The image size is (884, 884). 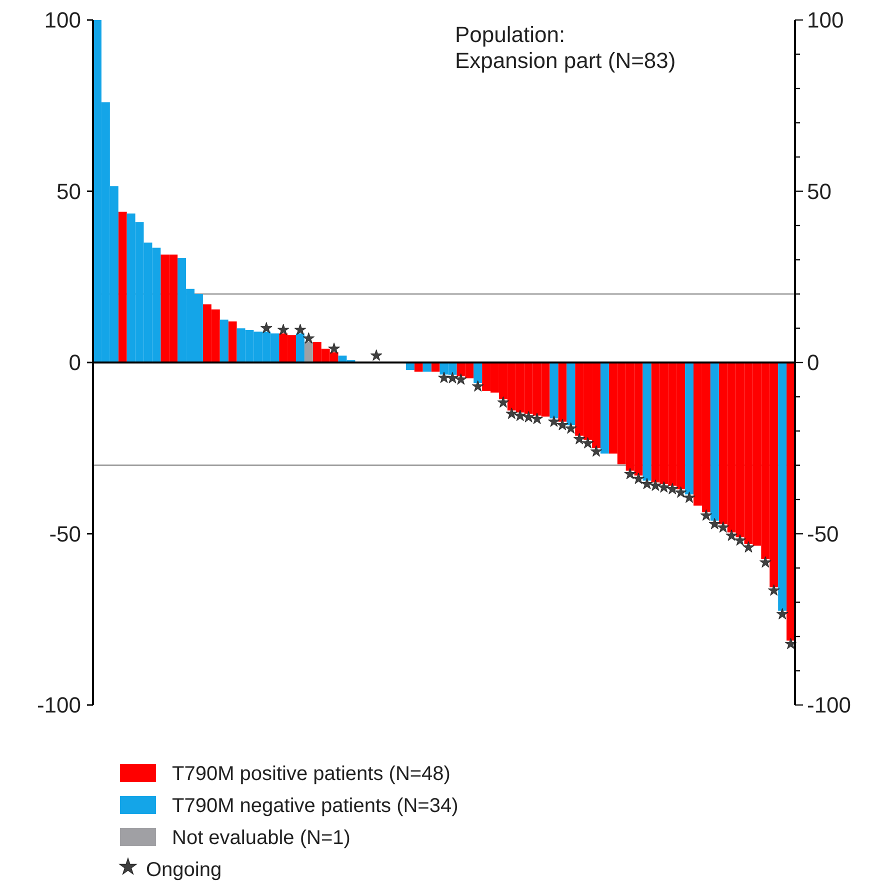 I want to click on y2-tick-label: 100, so click(x=825, y=20).